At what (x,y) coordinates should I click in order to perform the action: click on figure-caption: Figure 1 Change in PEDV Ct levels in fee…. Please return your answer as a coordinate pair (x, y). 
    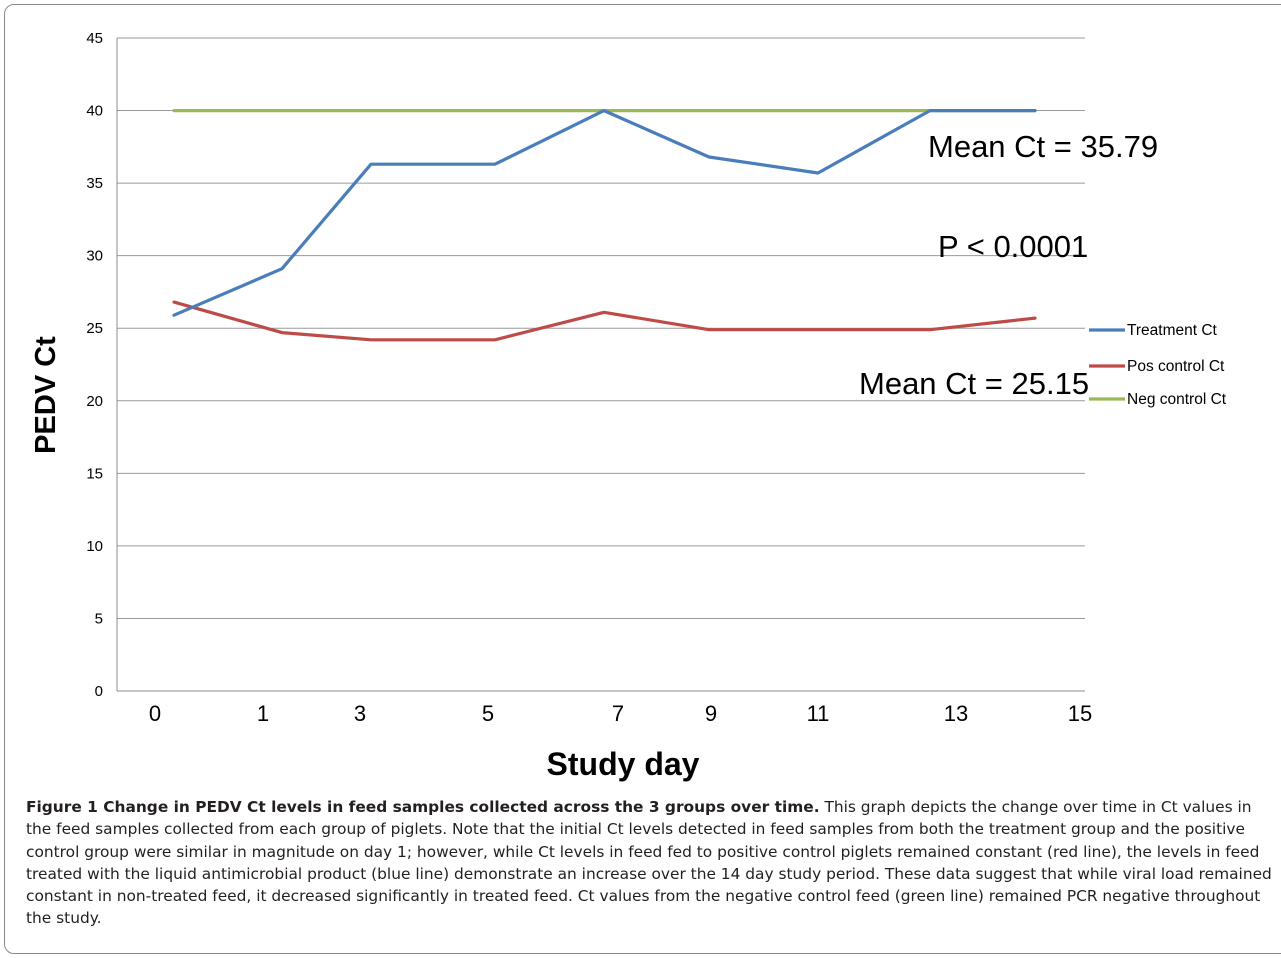
    Looking at the image, I should click on (651, 863).